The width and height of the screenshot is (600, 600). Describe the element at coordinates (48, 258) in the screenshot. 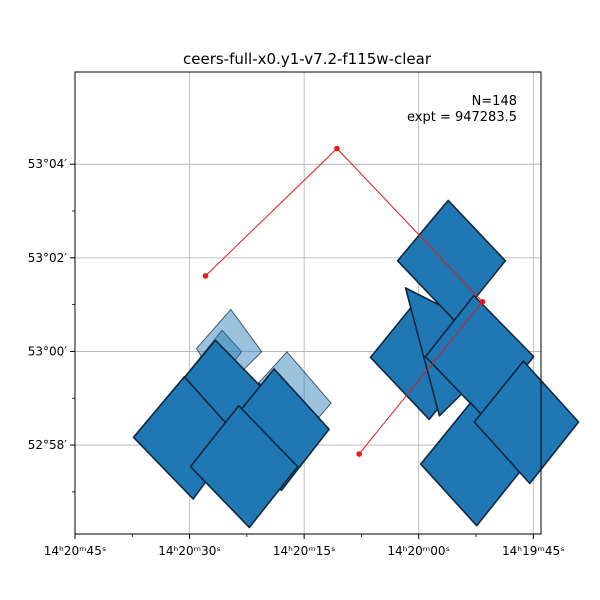

I see `y-tick-label: 53°02′` at that location.